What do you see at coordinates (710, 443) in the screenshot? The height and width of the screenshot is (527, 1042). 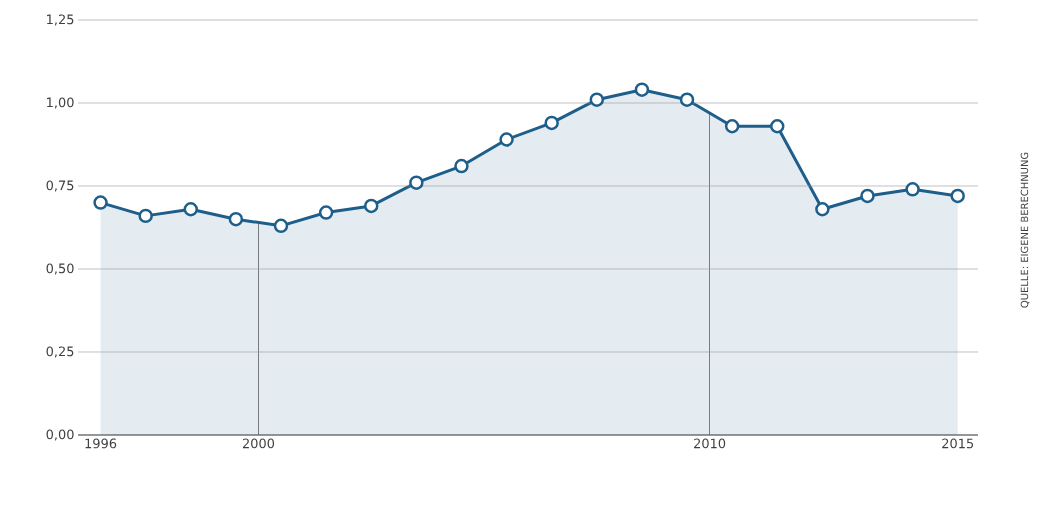 I see `x-tick-label: 2010` at bounding box center [710, 443].